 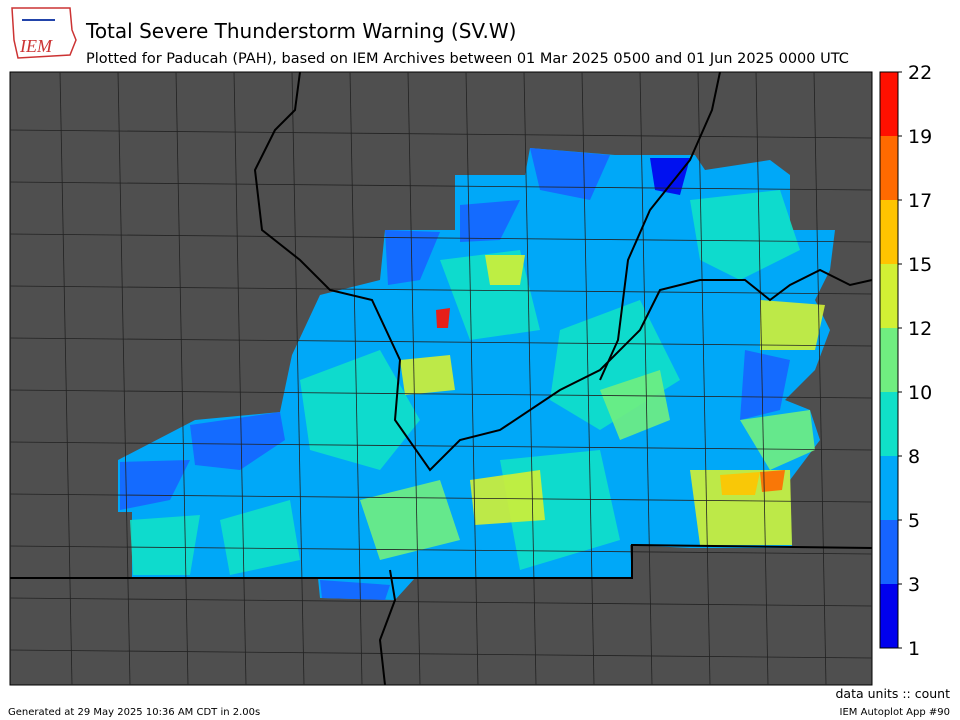 I want to click on app-label: IEM Autoplot App #90, so click(x=895, y=712).